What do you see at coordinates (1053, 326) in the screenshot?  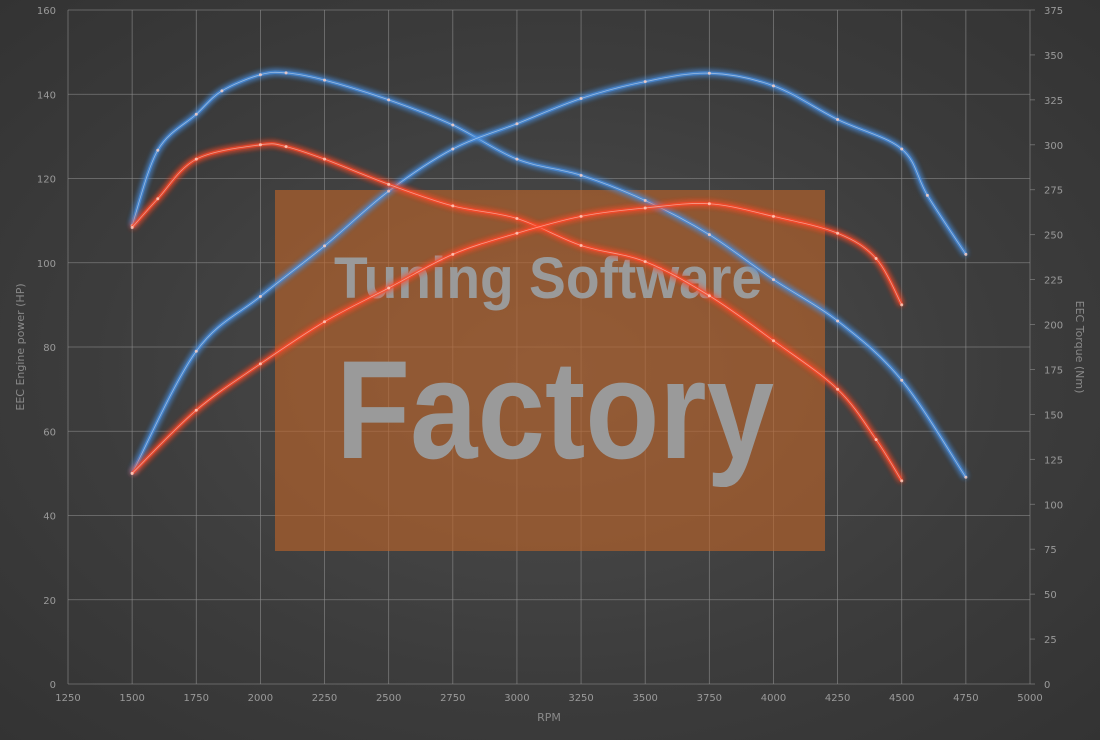 I see `y-right-tick-label: 200` at bounding box center [1053, 326].